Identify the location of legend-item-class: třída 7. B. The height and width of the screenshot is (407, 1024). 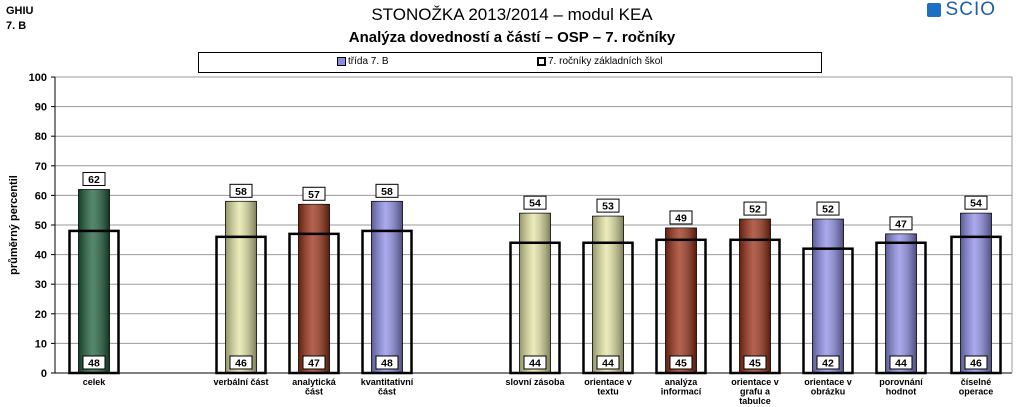
(363, 61).